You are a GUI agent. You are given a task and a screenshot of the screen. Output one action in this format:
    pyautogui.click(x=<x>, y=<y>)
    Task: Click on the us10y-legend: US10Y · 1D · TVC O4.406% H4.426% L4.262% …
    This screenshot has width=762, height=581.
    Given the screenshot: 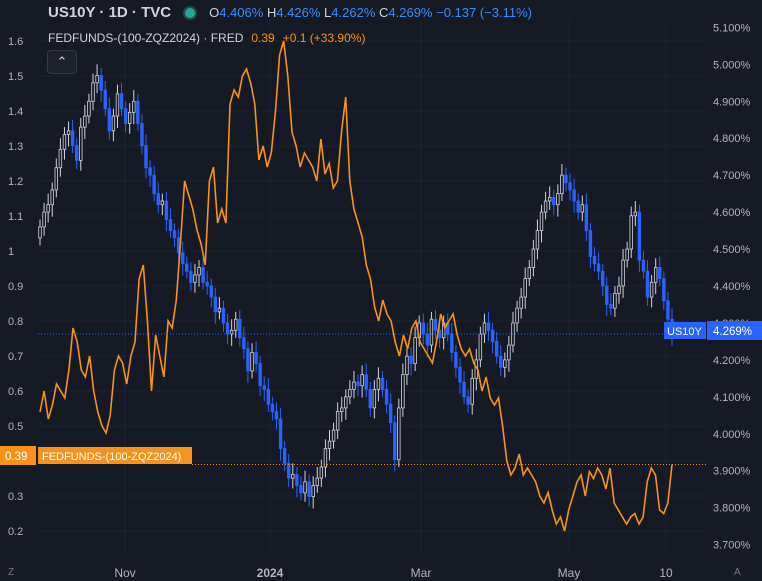 What is the action you would take?
    pyautogui.click(x=290, y=12)
    